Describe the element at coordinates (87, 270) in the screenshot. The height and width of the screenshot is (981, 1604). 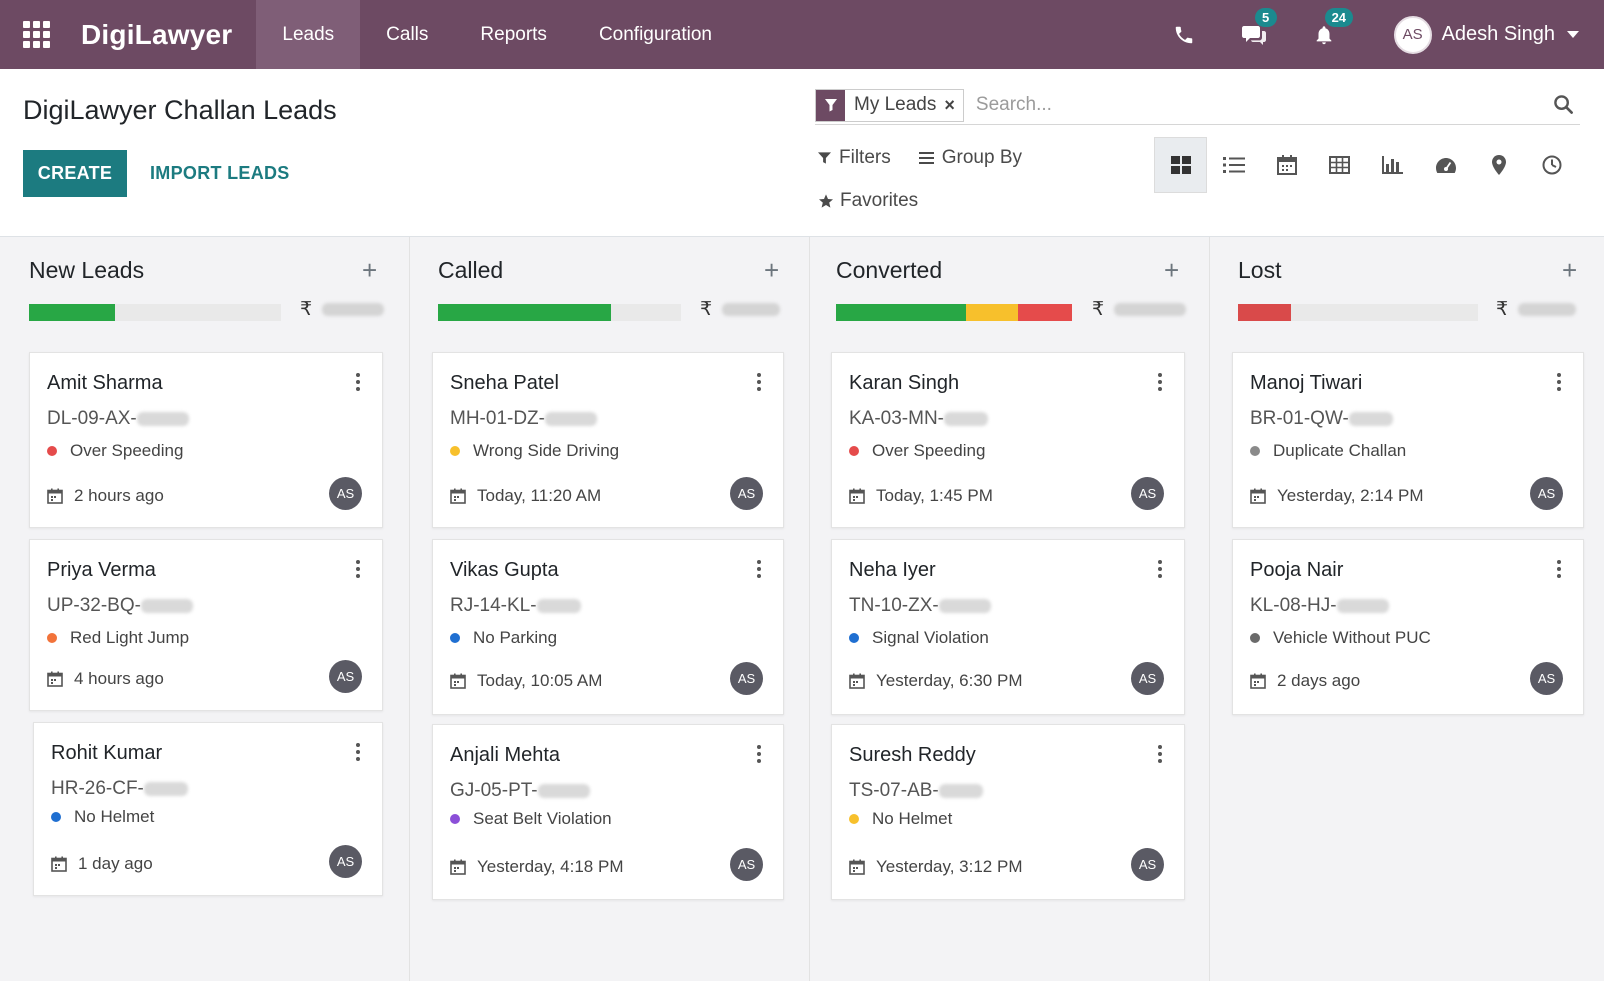
I see `column-title: New Leads` at that location.